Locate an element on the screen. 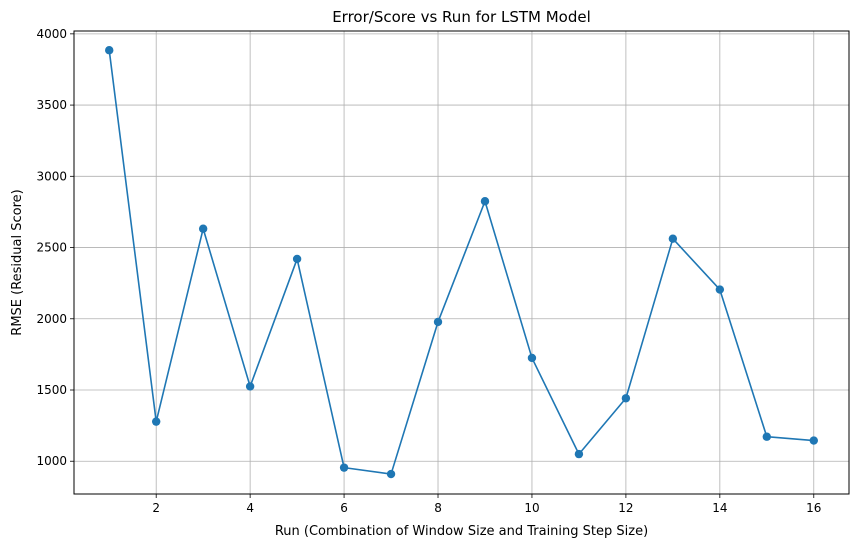 This screenshot has height=547, width=859. x-tick-label: 12 is located at coordinates (625, 508).